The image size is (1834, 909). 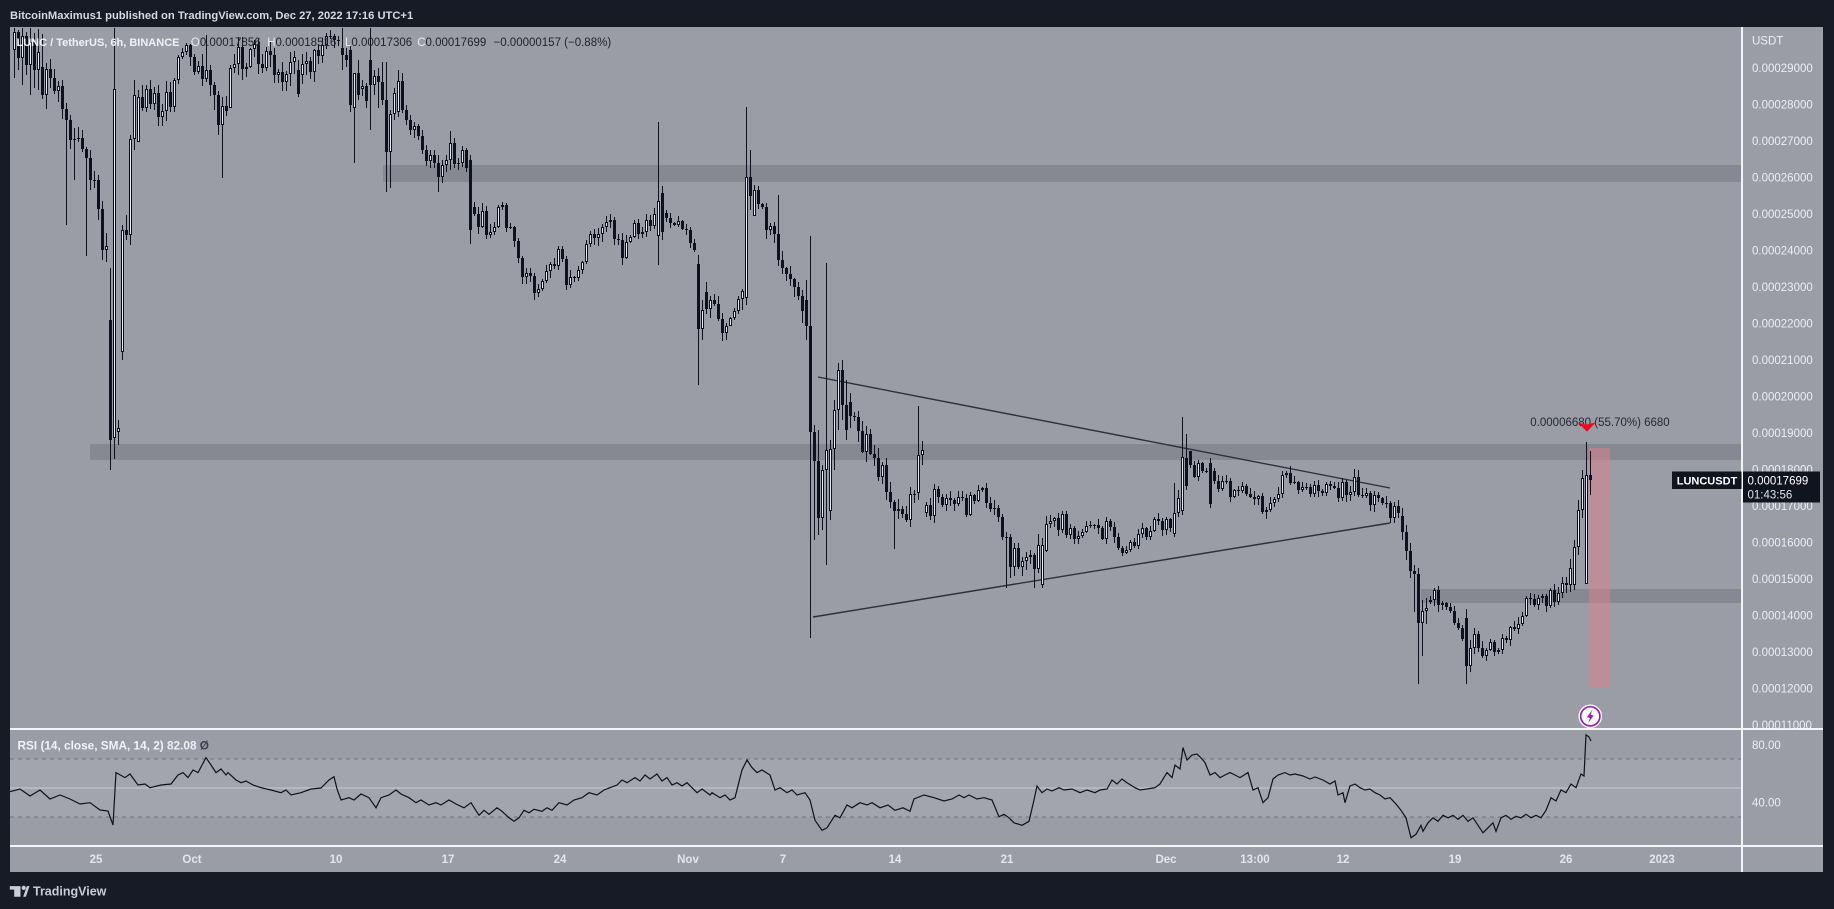 What do you see at coordinates (70, 891) in the screenshot?
I see `svg-text: TradingView` at bounding box center [70, 891].